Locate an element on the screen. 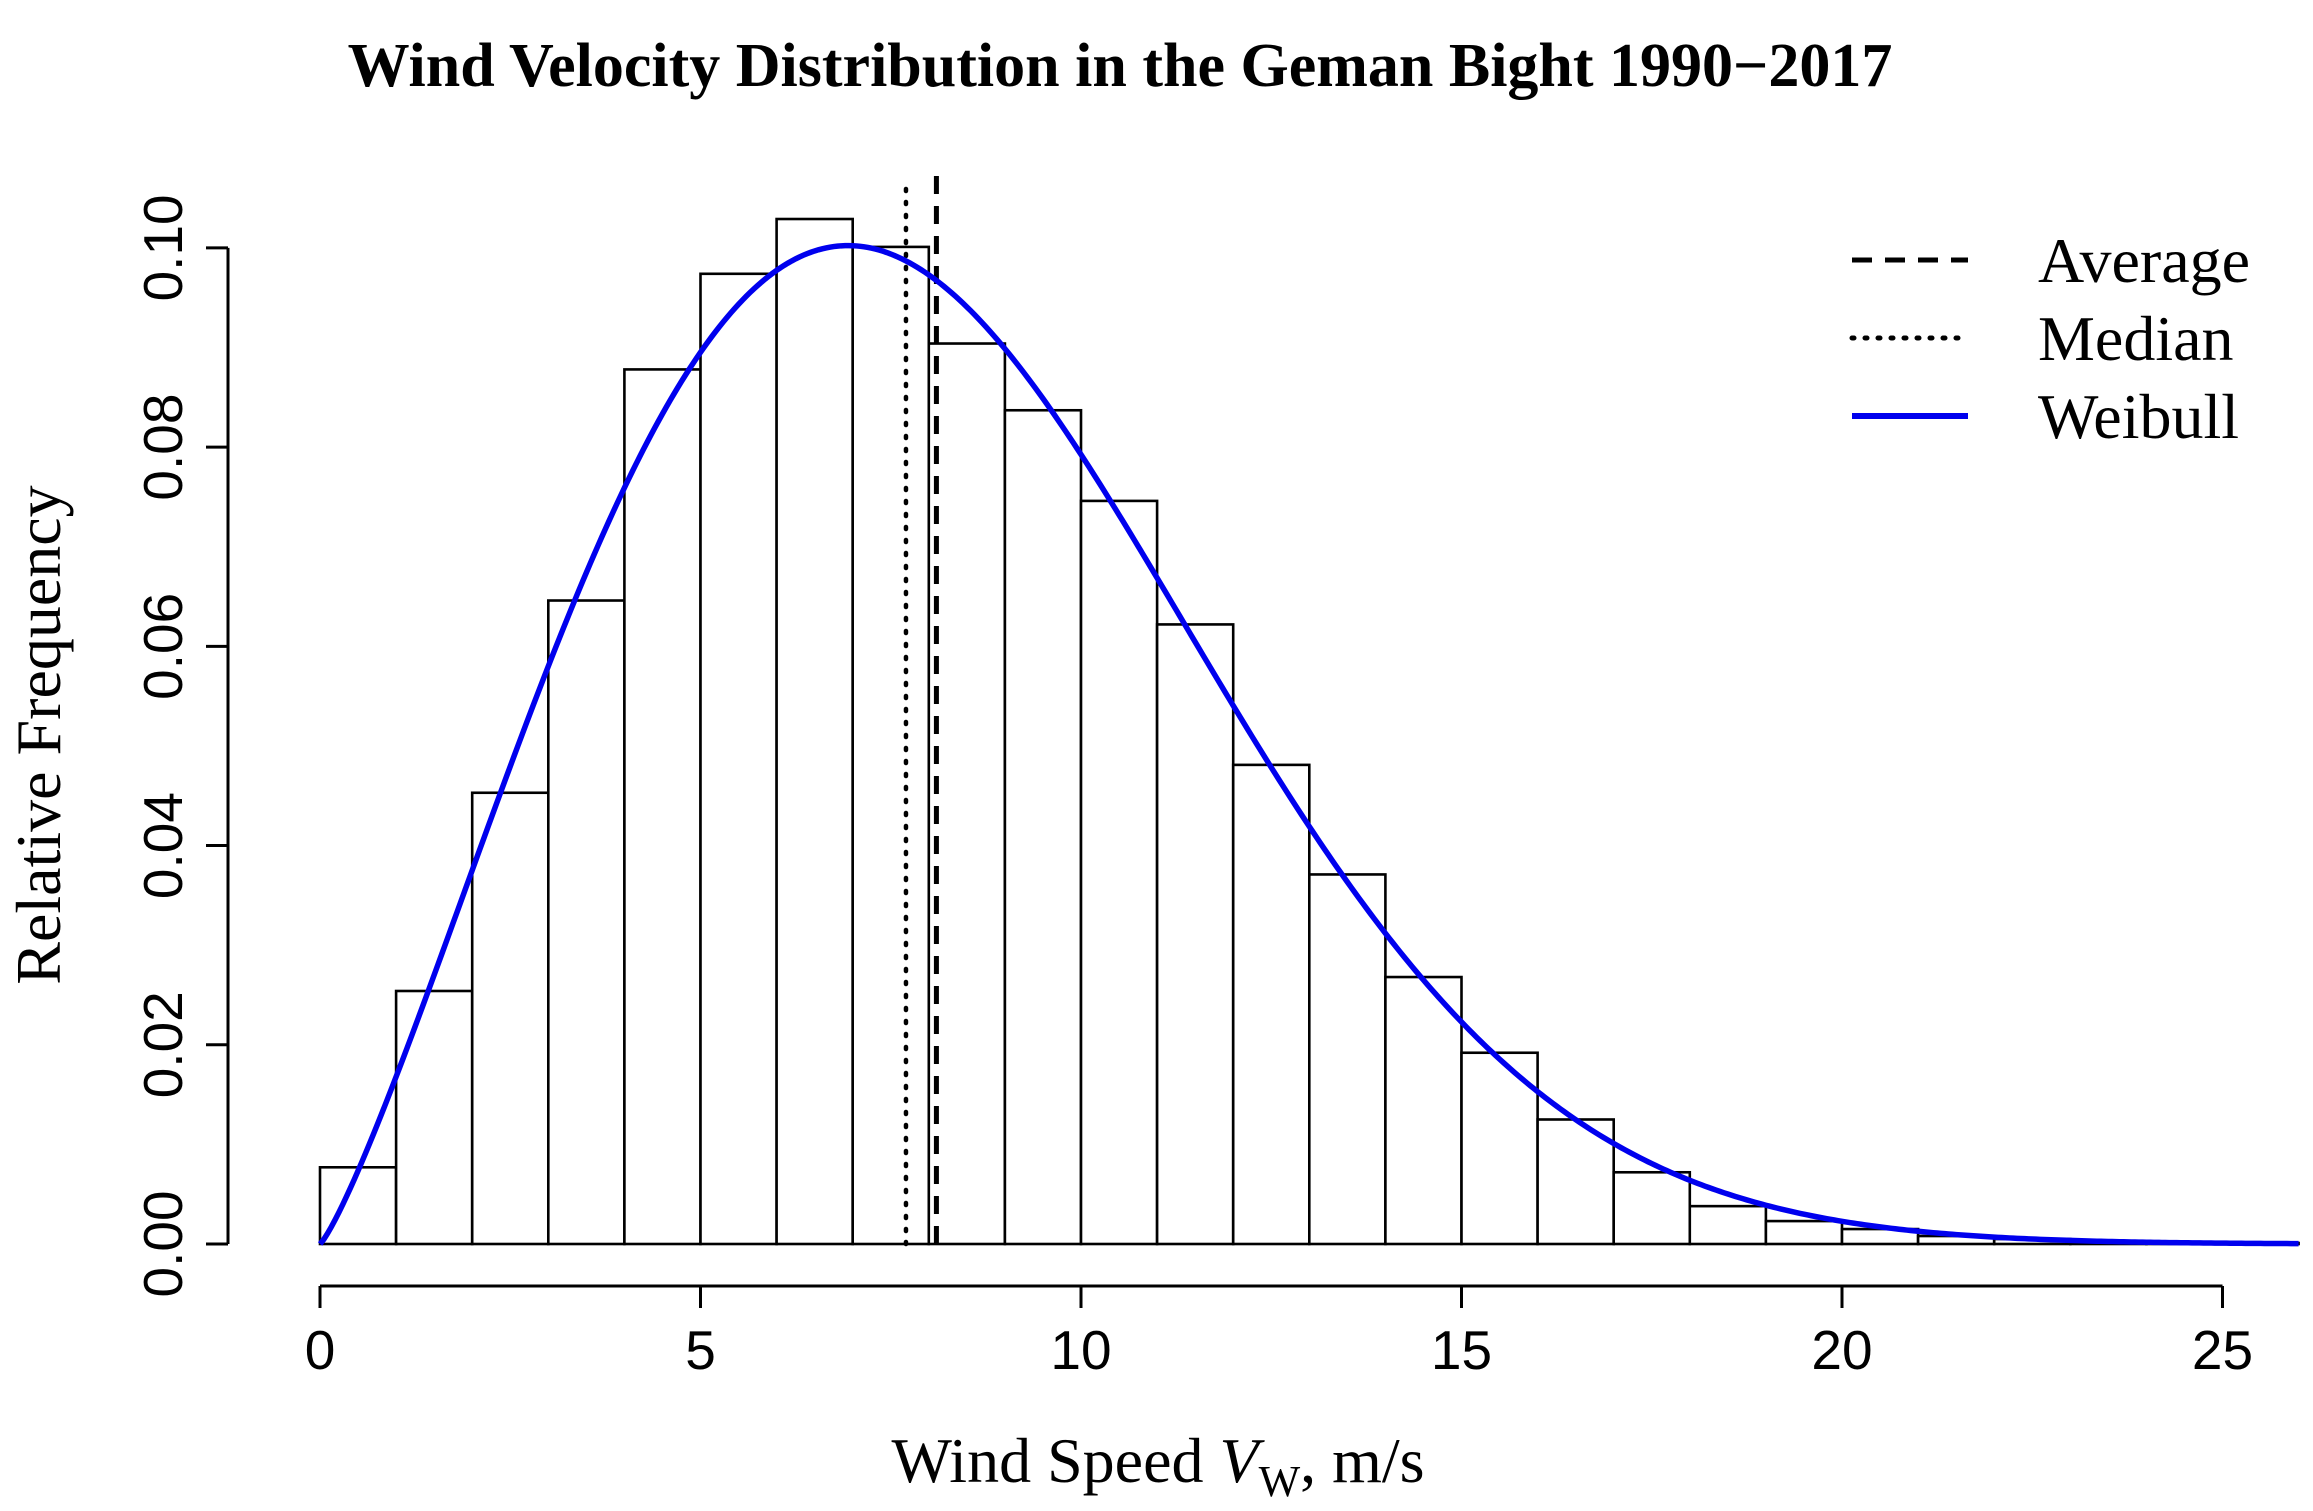  x-tick-label: 20 is located at coordinates (1841, 1350).